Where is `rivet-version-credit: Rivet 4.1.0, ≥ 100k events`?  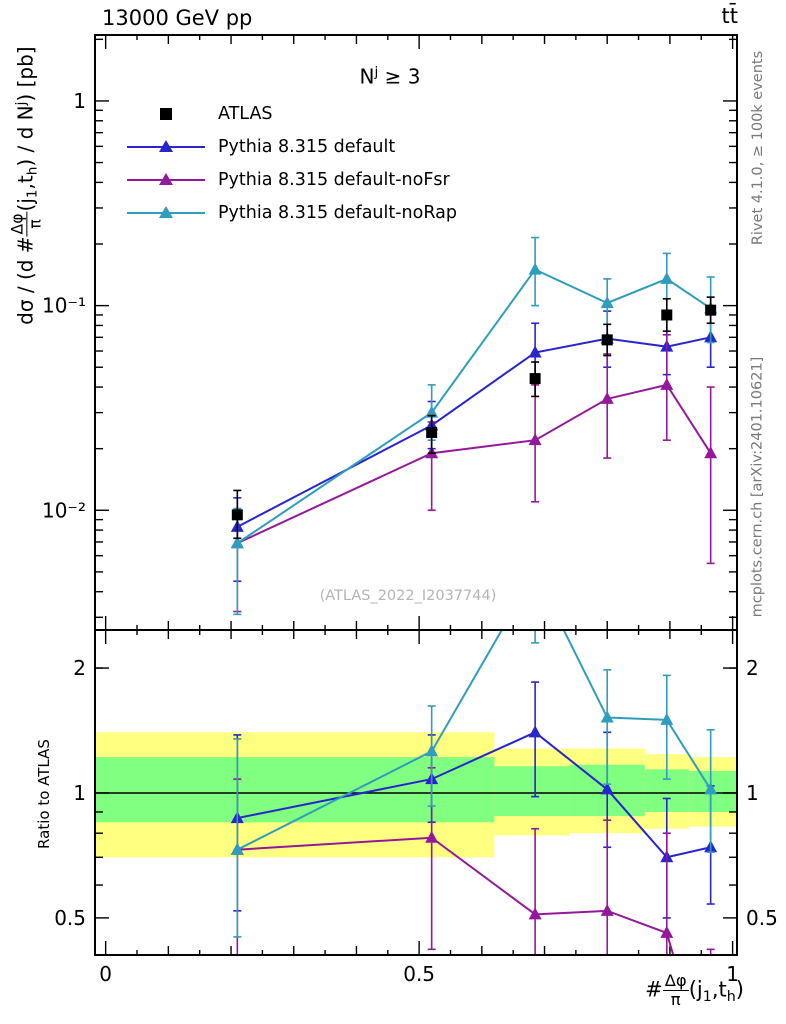
rivet-version-credit: Rivet 4.1.0, ≥ 100k events is located at coordinates (758, 148).